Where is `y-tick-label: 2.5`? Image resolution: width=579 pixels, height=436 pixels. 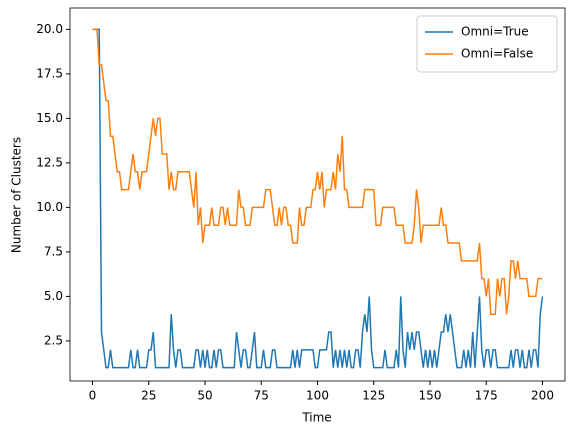 y-tick-label: 2.5 is located at coordinates (53, 340).